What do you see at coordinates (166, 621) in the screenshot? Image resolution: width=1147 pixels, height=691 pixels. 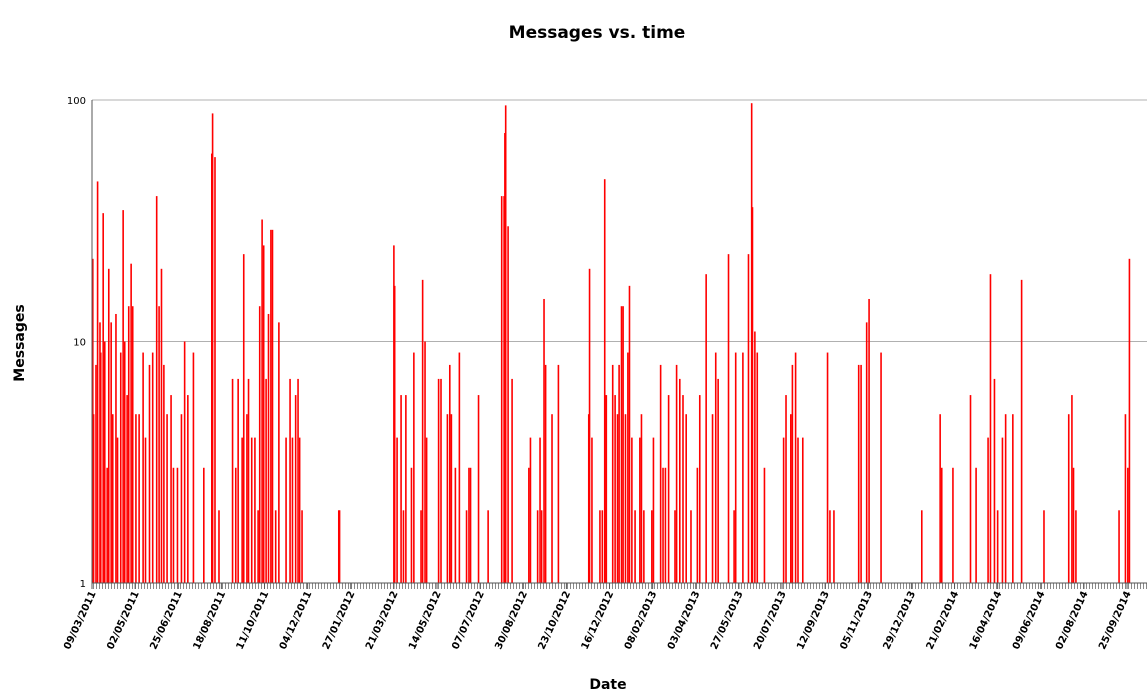 I see `x-tick-label: 25/06/2011` at bounding box center [166, 621].